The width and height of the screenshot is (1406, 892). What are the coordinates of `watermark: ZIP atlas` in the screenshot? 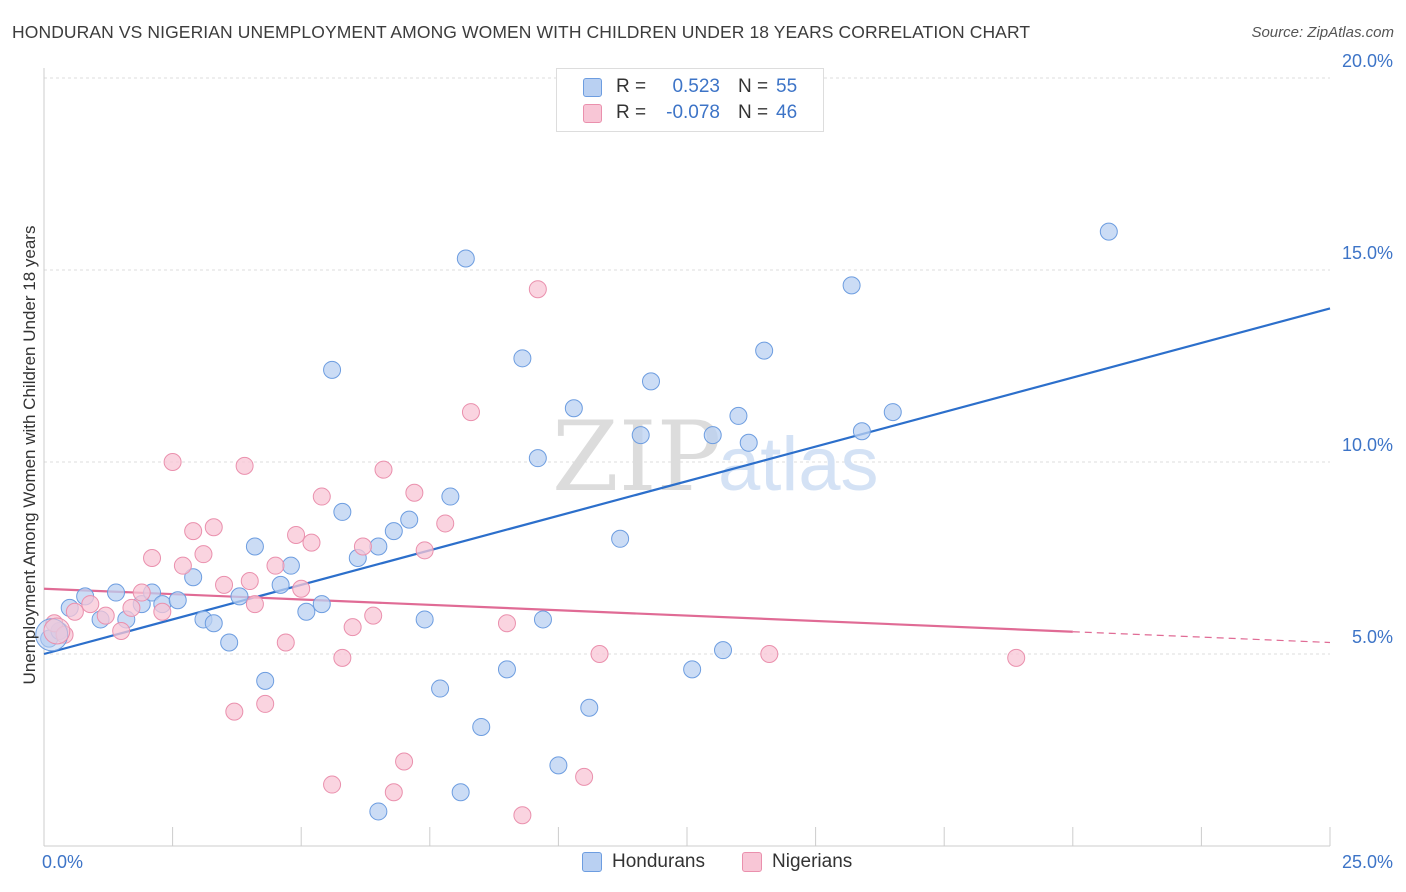 It's located at (715, 457).